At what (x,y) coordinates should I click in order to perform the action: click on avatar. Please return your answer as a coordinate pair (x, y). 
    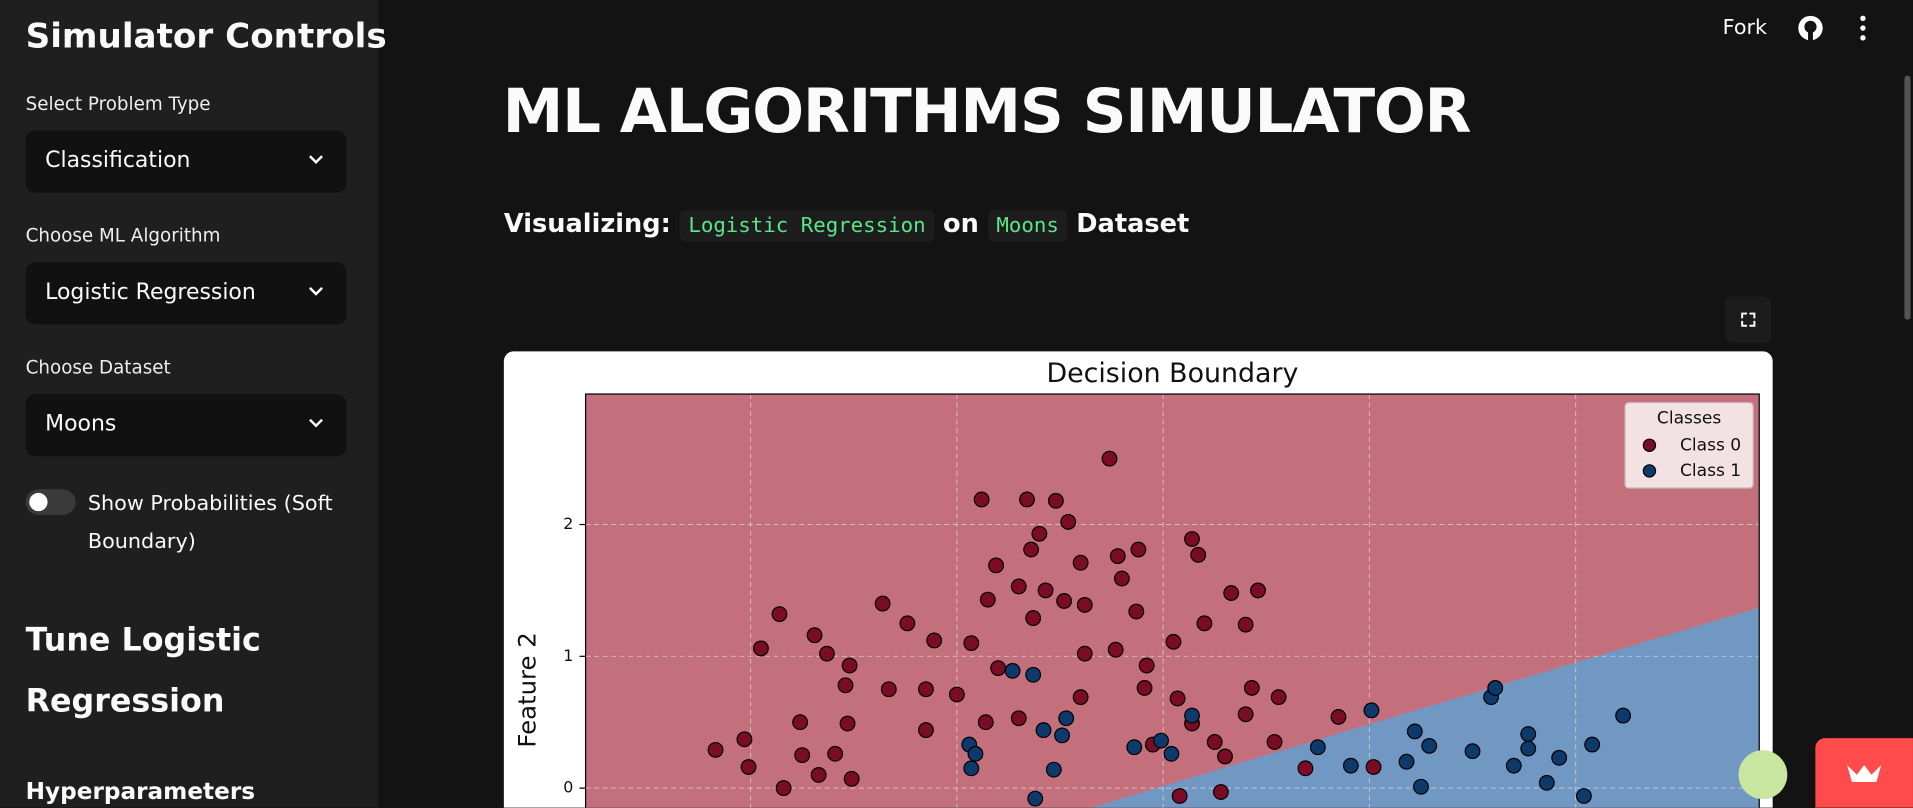
    Looking at the image, I should click on (1763, 775).